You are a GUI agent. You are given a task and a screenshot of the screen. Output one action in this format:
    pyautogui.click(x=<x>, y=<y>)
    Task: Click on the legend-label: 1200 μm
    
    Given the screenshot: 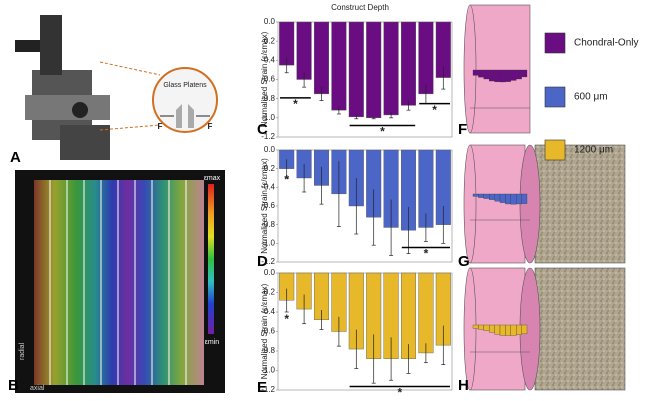 What is the action you would take?
    pyautogui.click(x=593, y=150)
    